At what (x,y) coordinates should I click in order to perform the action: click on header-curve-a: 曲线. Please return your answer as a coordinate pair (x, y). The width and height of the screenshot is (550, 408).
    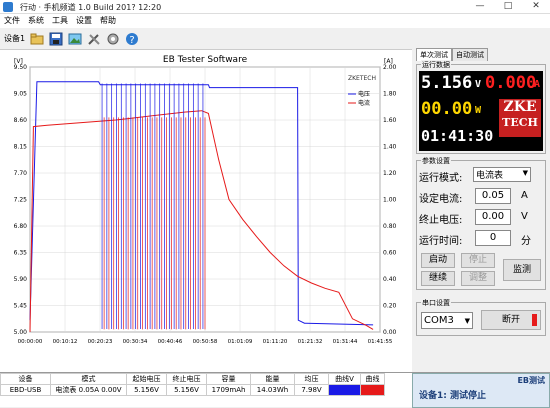
    Looking at the image, I should click on (372, 379).